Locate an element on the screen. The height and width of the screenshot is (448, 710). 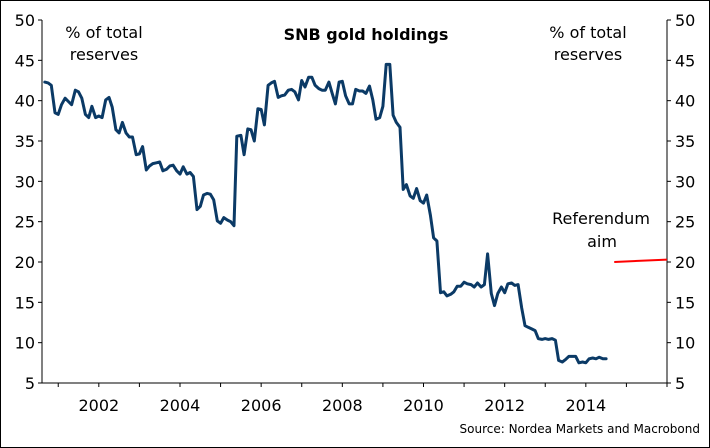
x-tick-label: 2008 is located at coordinates (342, 405).